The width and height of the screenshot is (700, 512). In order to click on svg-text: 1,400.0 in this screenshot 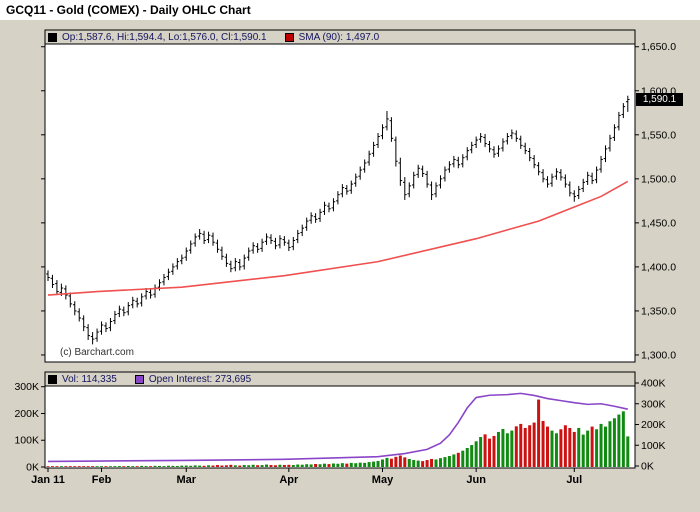, I will do `click(658, 267)`.